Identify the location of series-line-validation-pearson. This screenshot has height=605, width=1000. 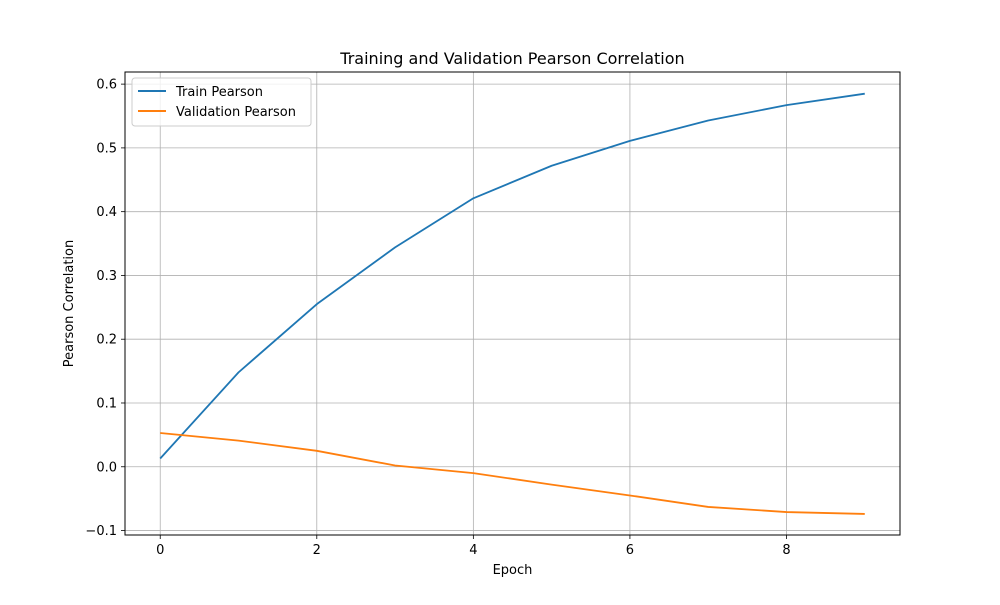
(512, 473).